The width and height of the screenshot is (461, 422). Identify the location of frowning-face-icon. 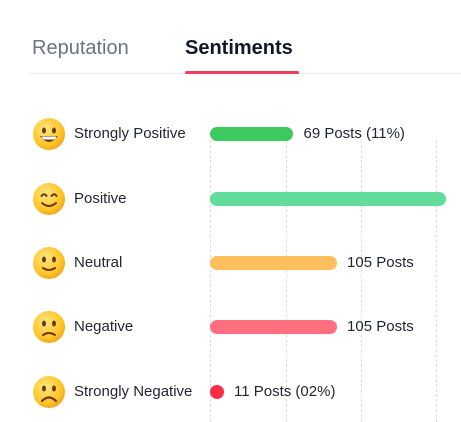
(49, 392).